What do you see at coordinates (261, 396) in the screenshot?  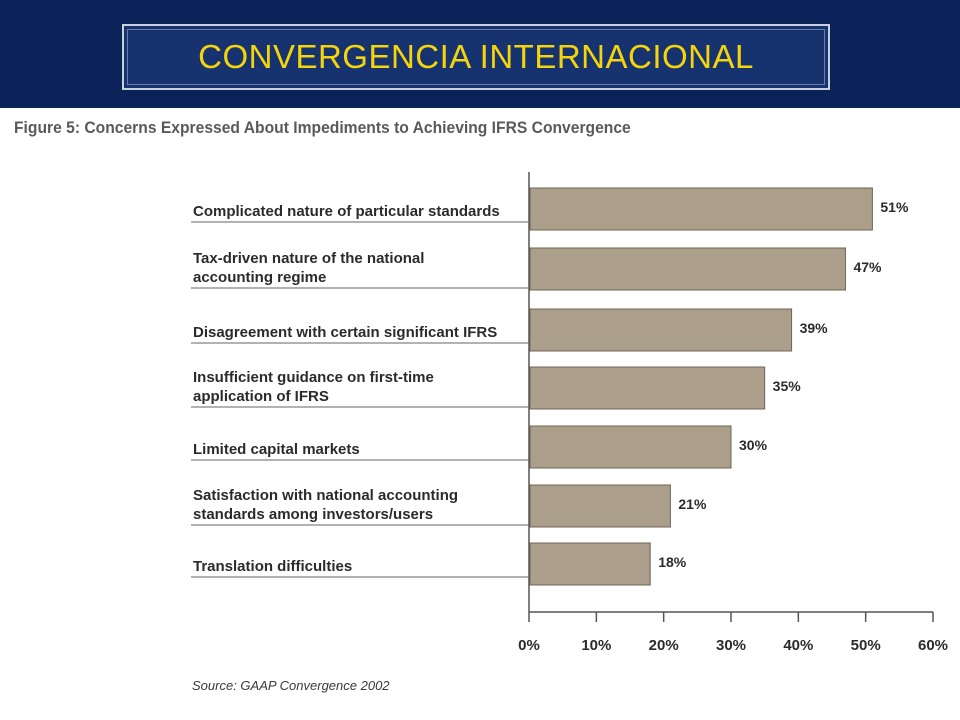 I see `category-label: application of IFRS` at bounding box center [261, 396].